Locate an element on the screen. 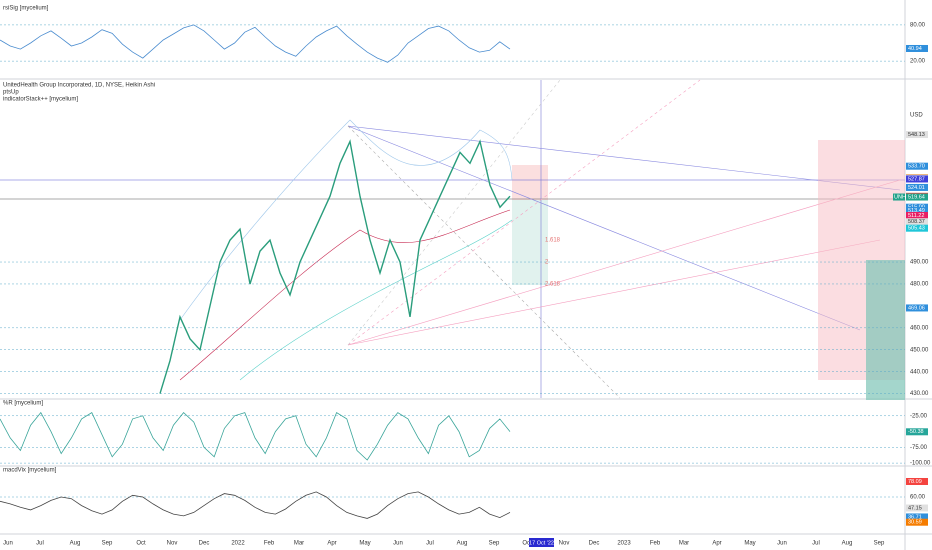 This screenshot has height=550, width=932. price-tag-label: 78.09 is located at coordinates (915, 482).